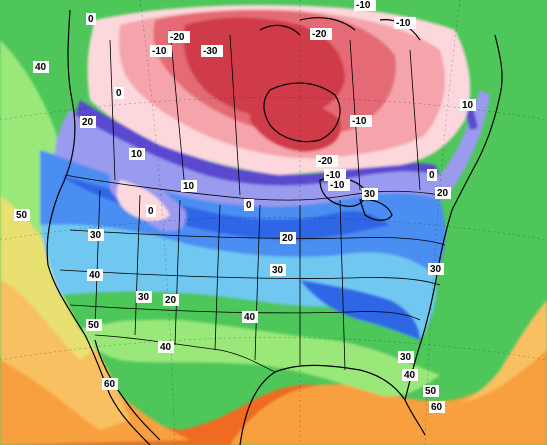 This screenshot has height=445, width=547. I want to click on label-minus20-nunavut: -20, so click(321, 34).